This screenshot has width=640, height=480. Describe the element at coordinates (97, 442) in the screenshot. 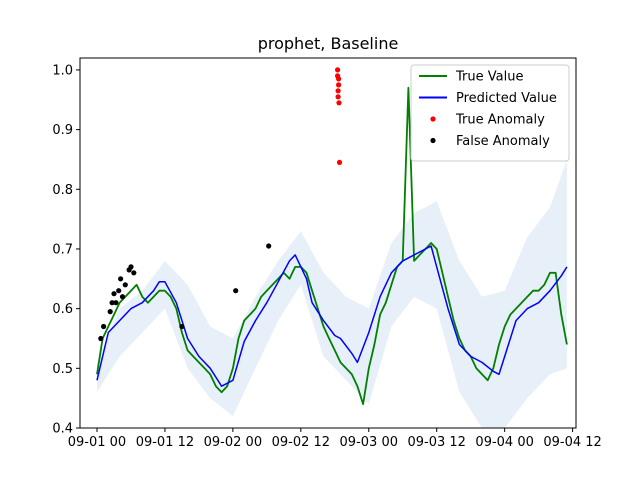

I see `x-tick-label: 09-01 00` at that location.